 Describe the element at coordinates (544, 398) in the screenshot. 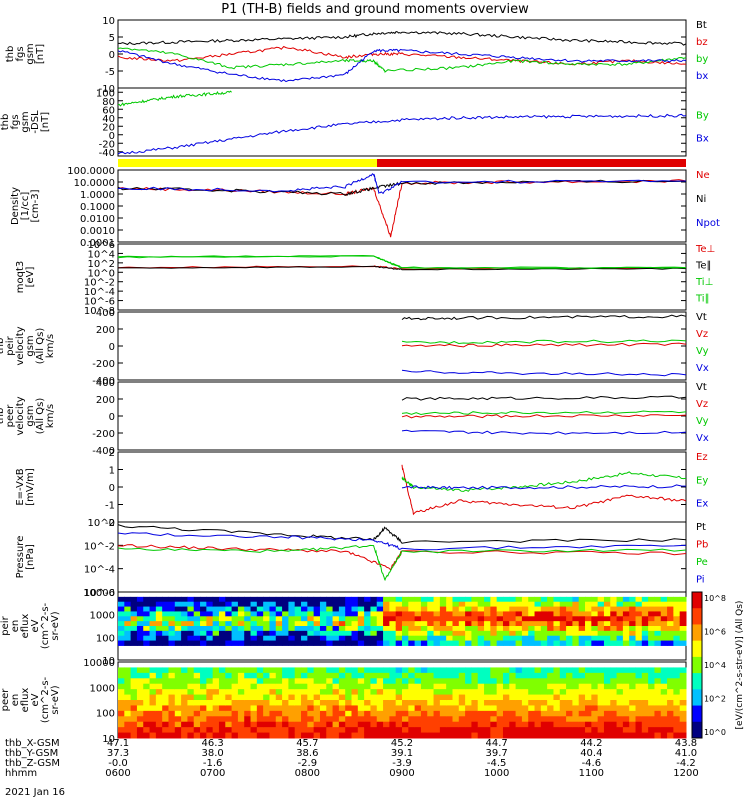

I see `series-line-Vt` at that location.